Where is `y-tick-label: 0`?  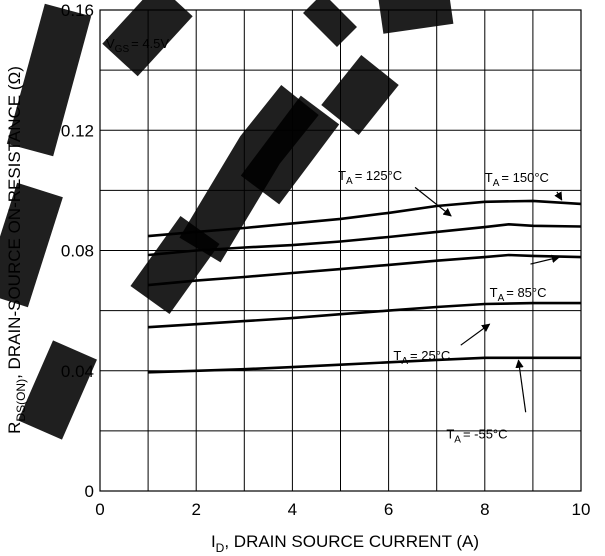
y-tick-label: 0 is located at coordinates (89, 491).